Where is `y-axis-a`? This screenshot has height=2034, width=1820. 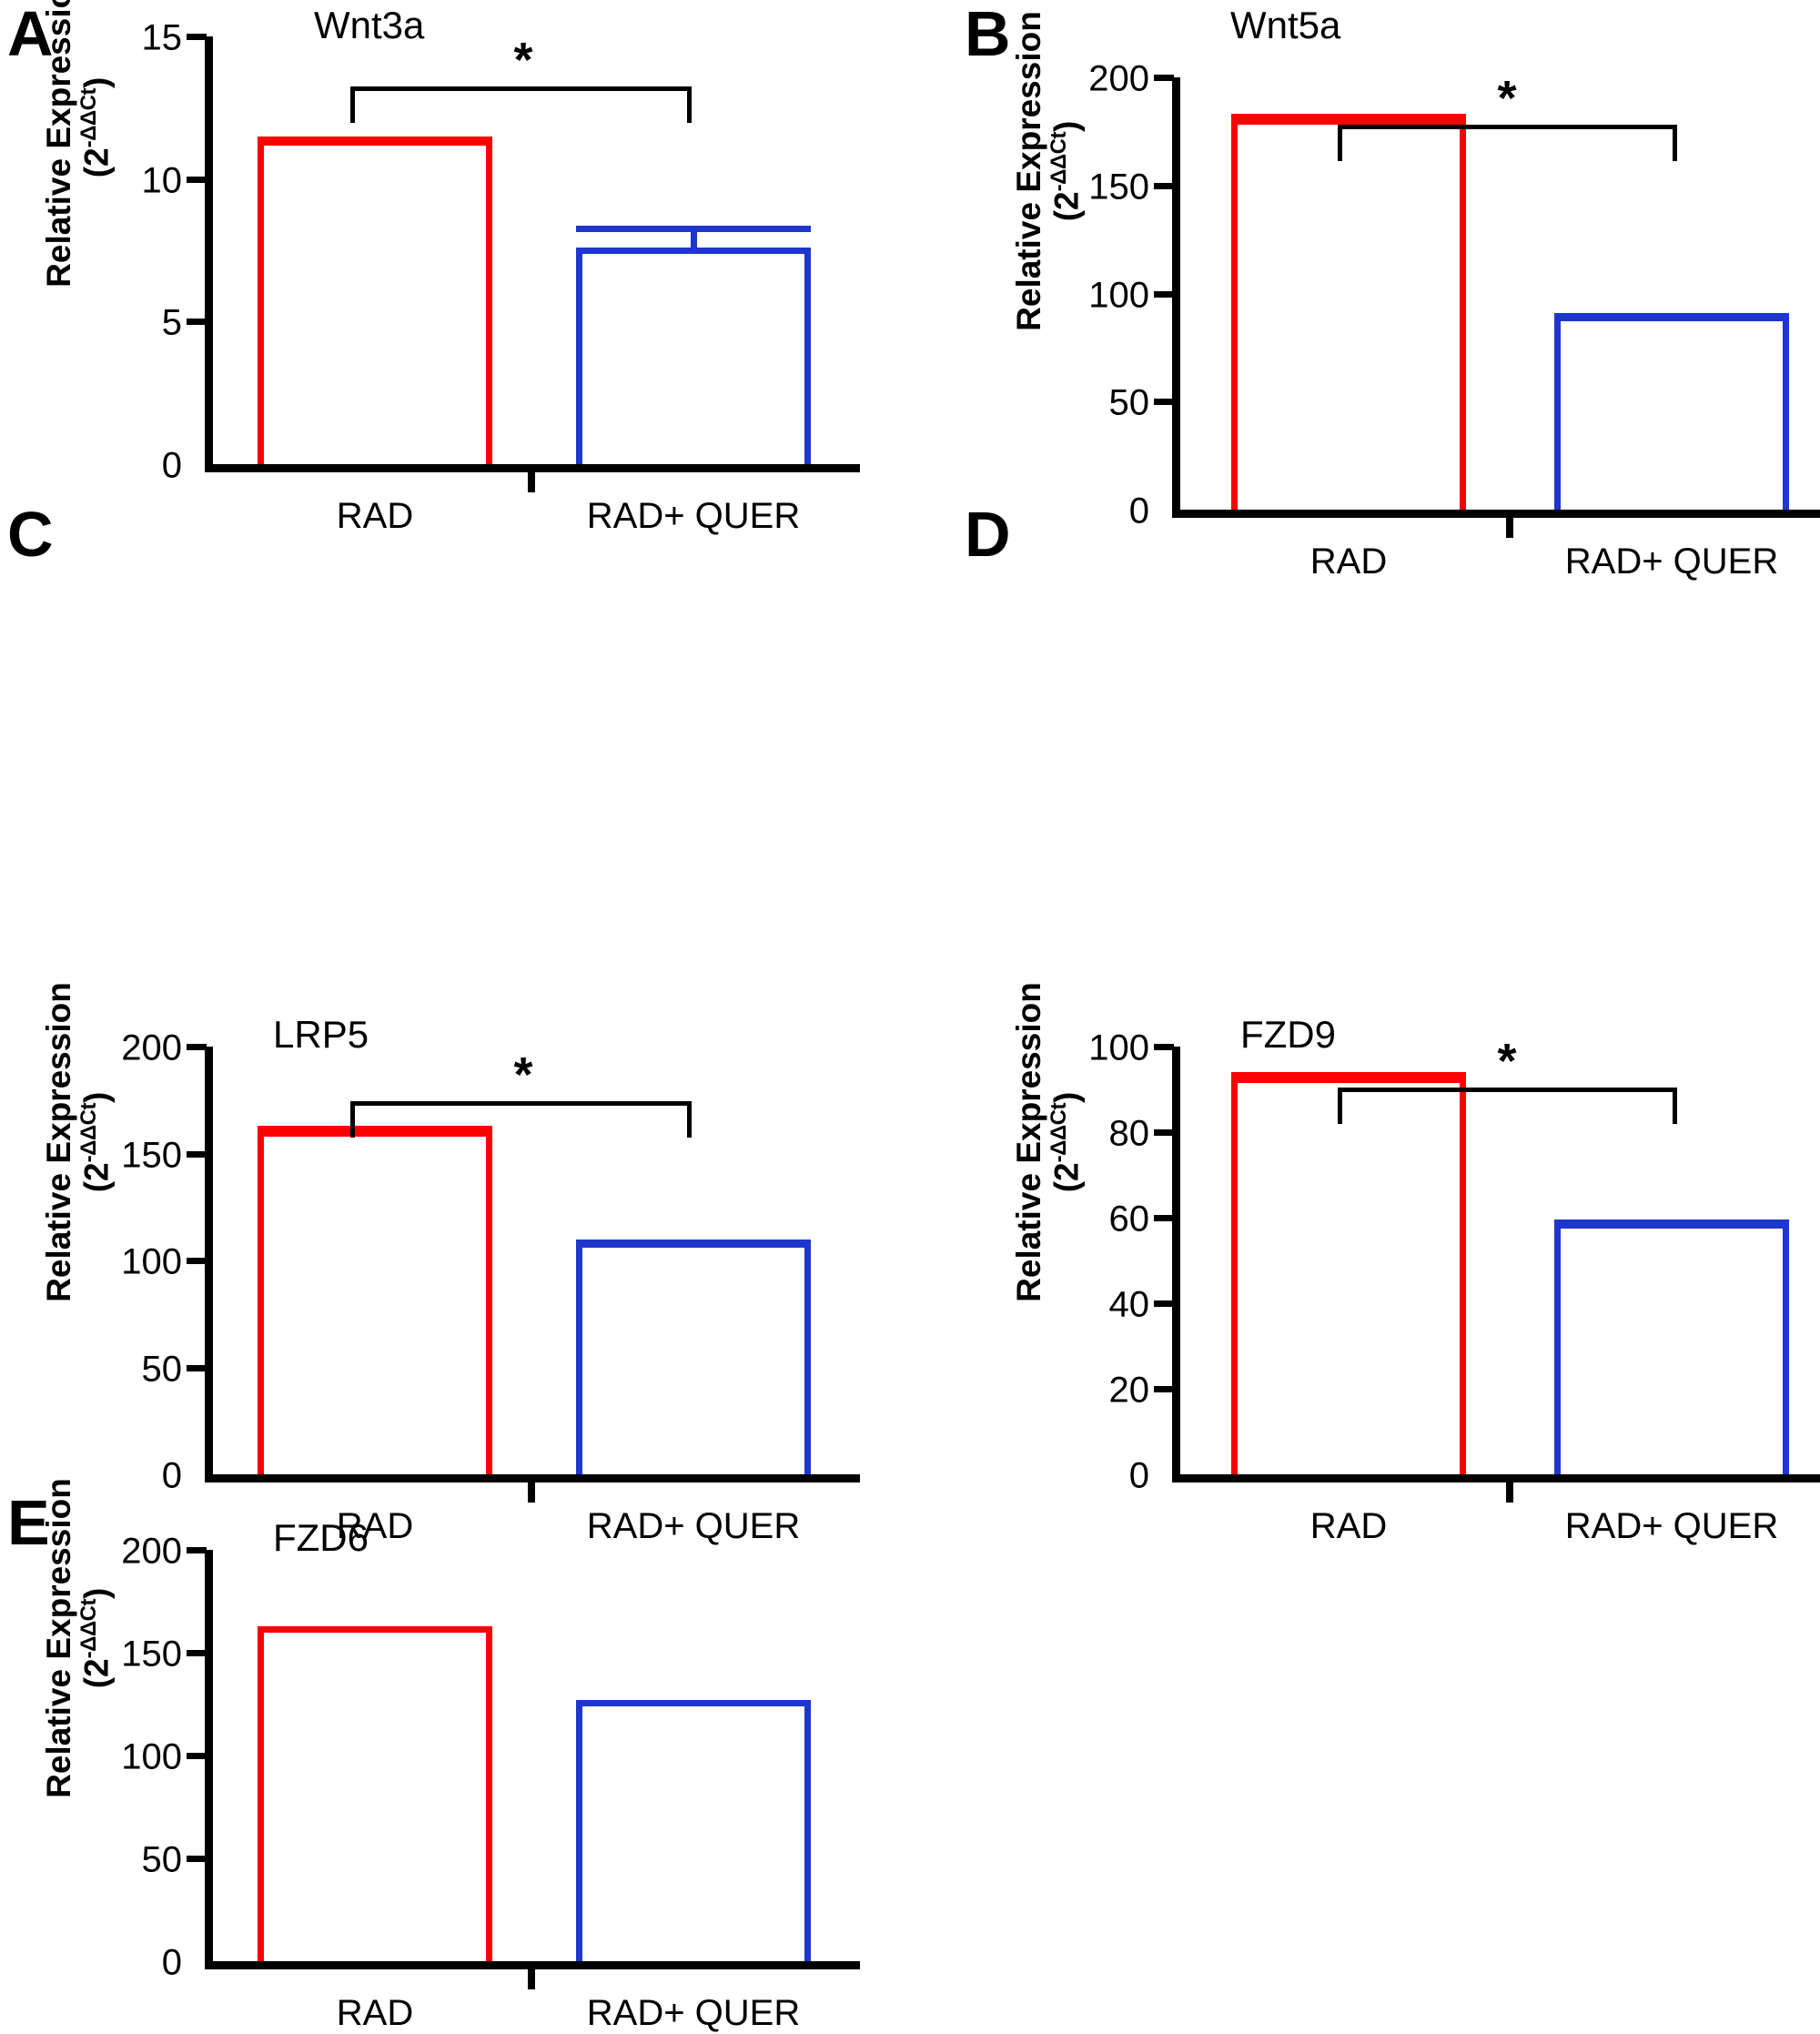
y-axis-a is located at coordinates (209, 254).